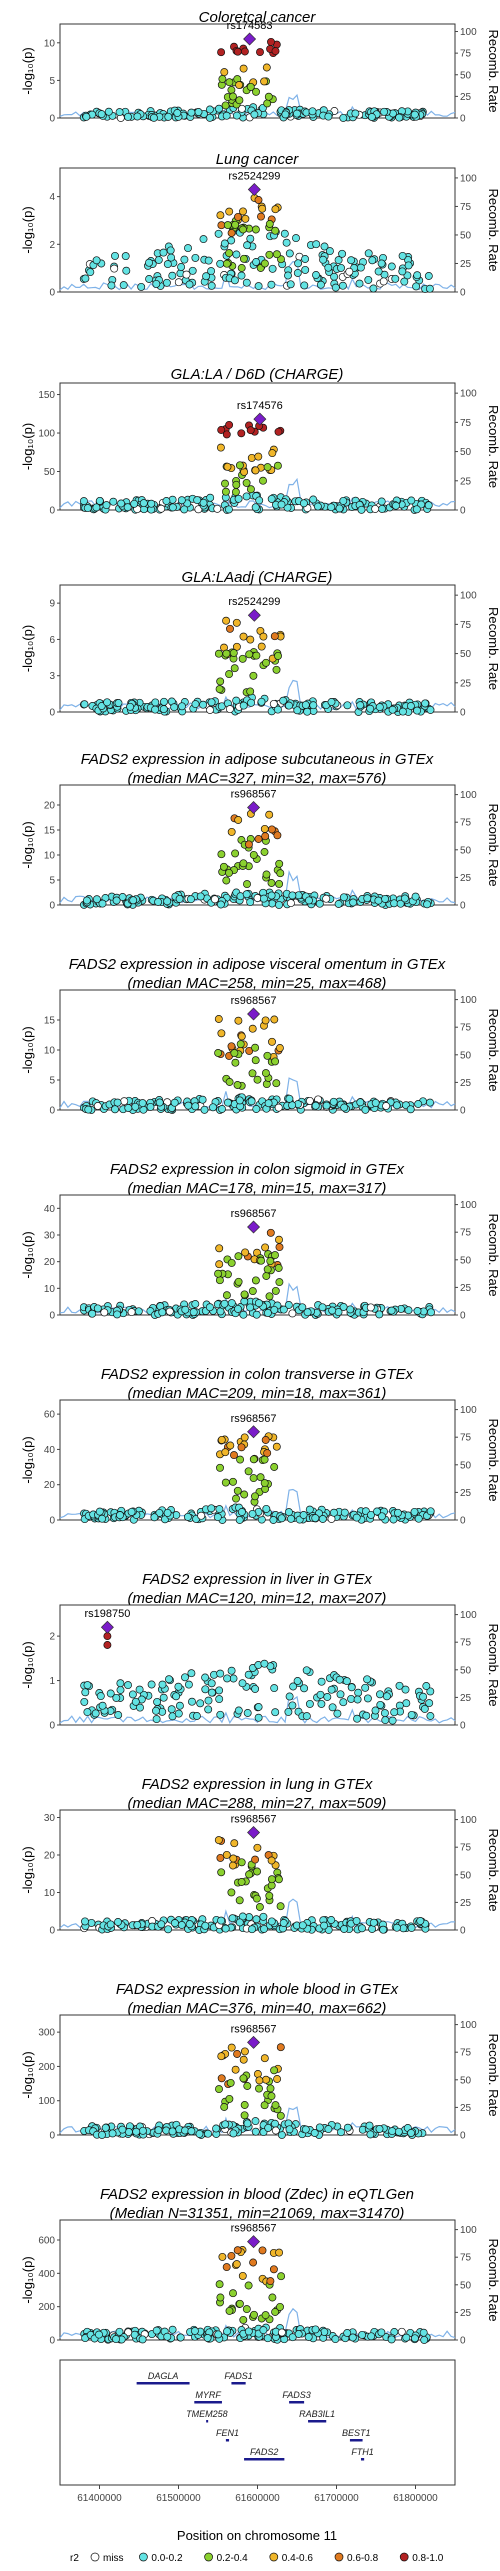 This screenshot has width=500, height=2571. I want to click on lead-snp-marker, so click(254, 615).